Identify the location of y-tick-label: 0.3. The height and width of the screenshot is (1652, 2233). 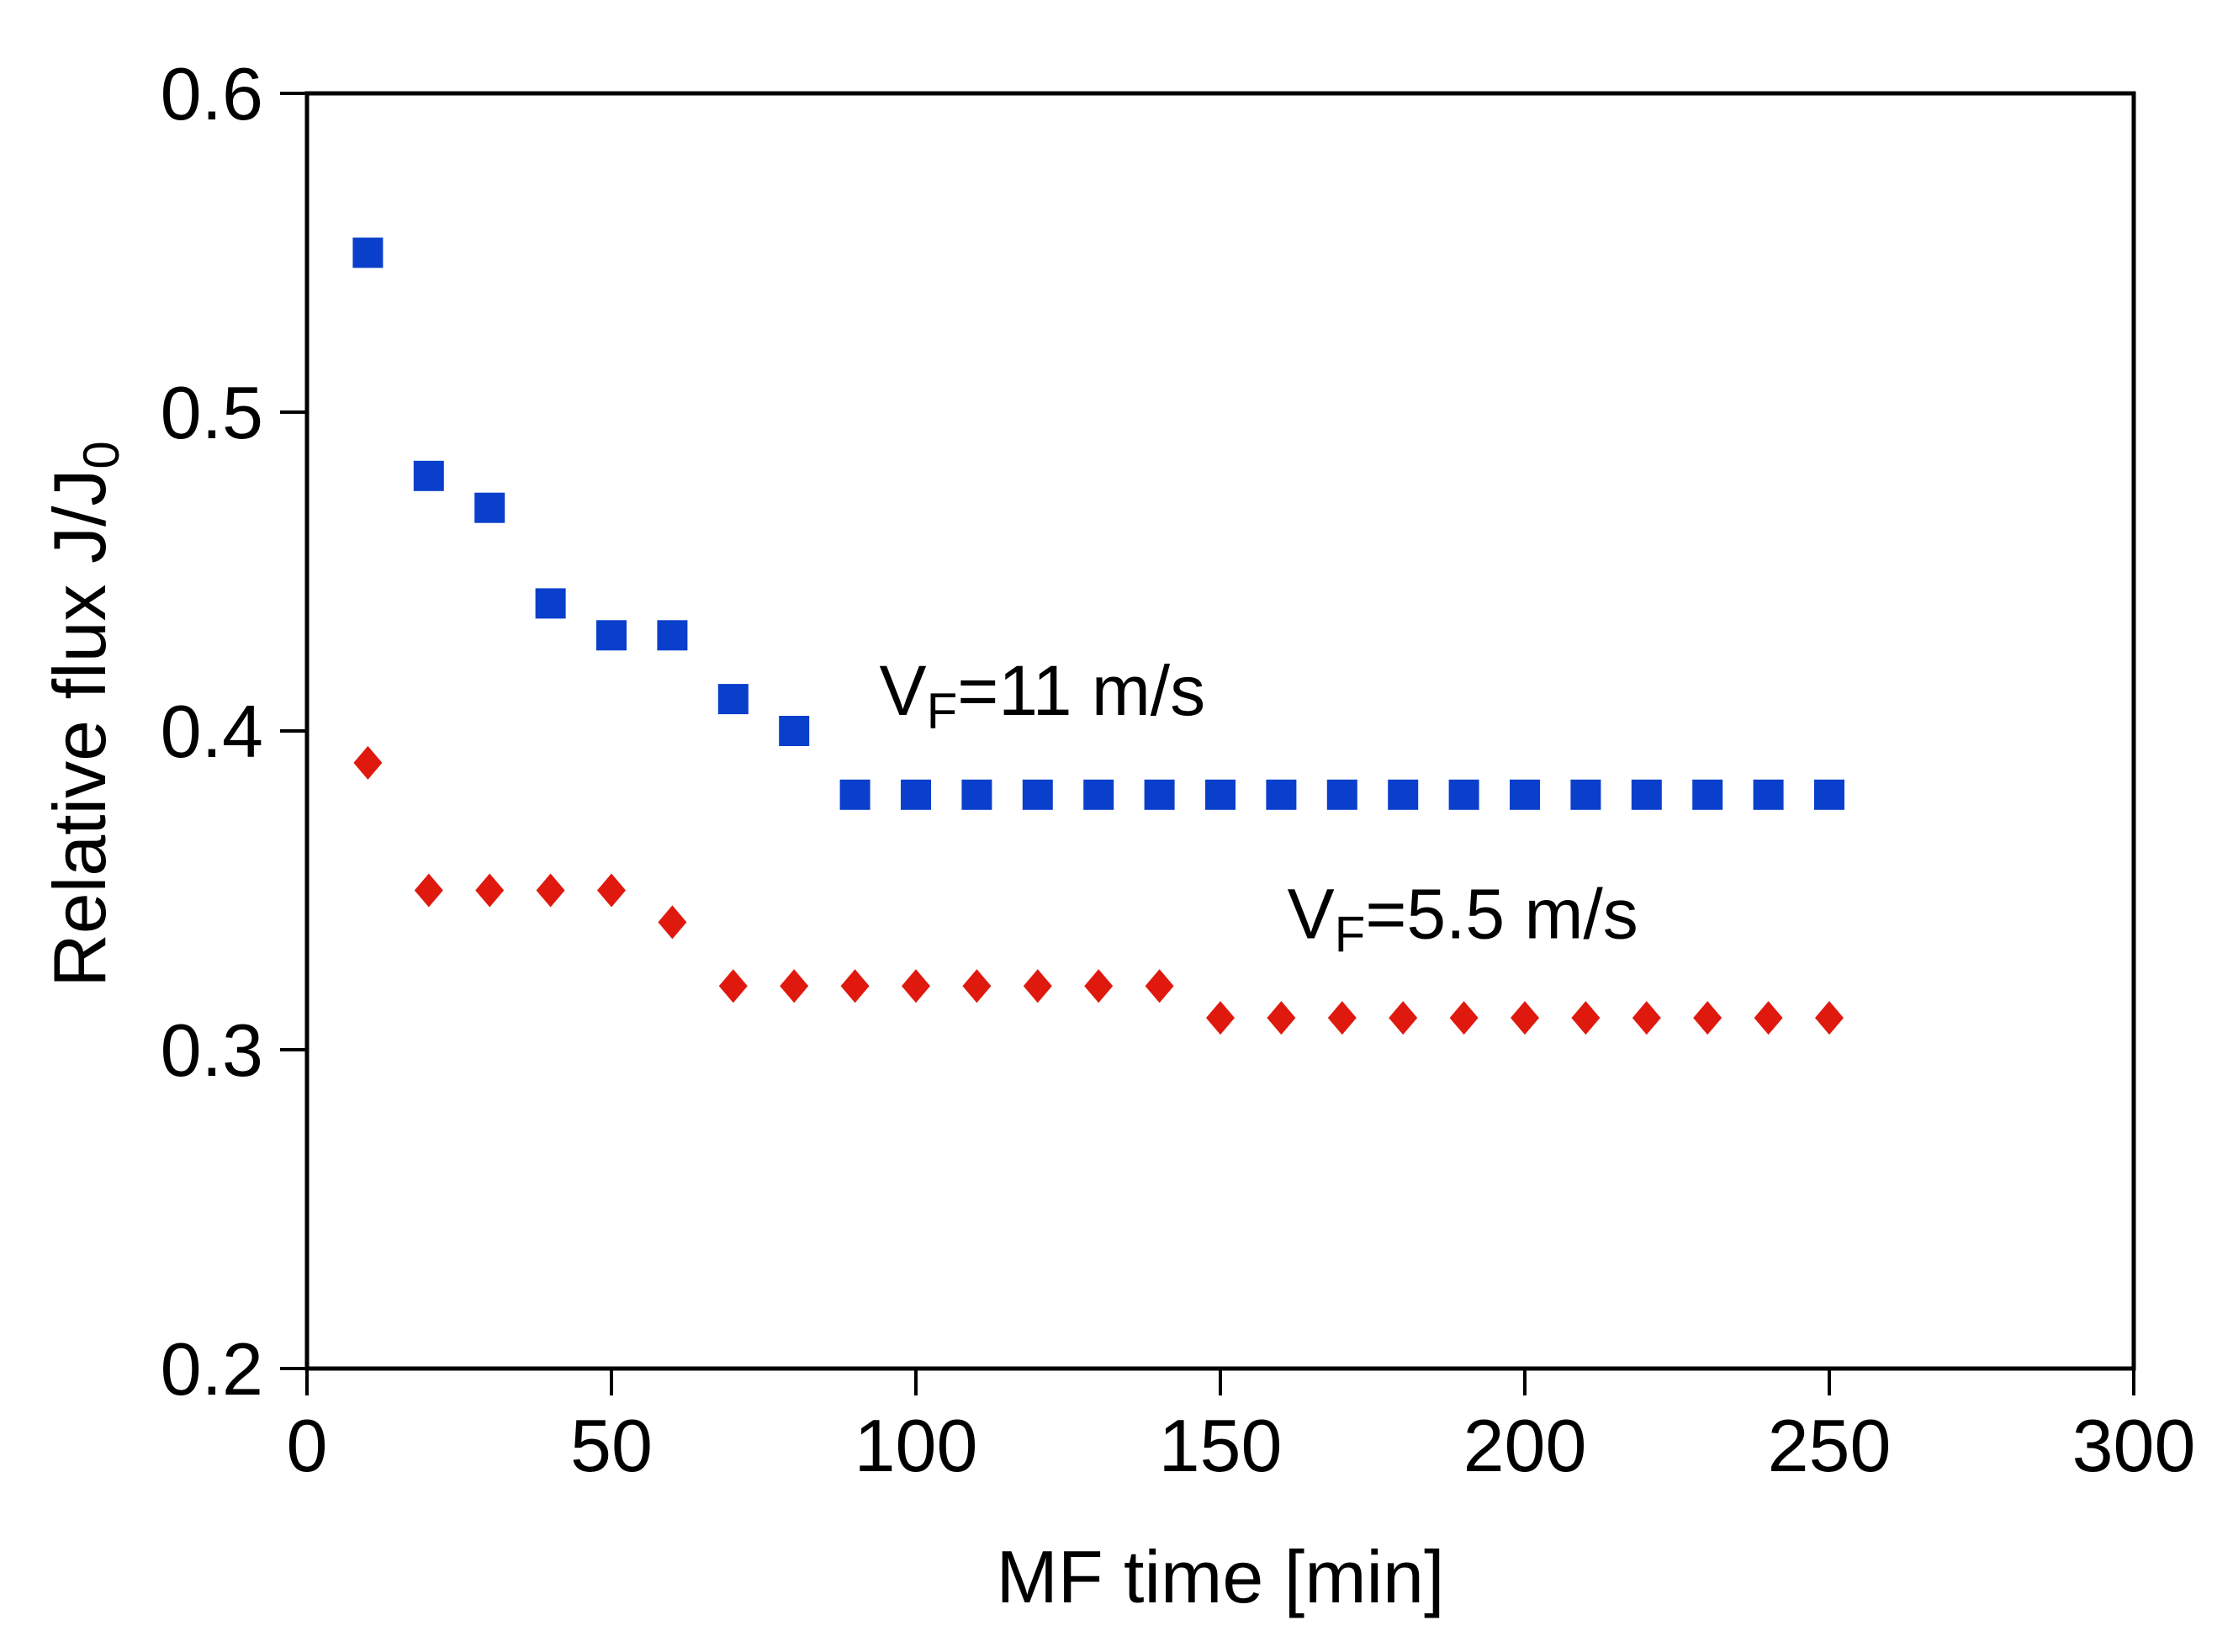
(212, 1050).